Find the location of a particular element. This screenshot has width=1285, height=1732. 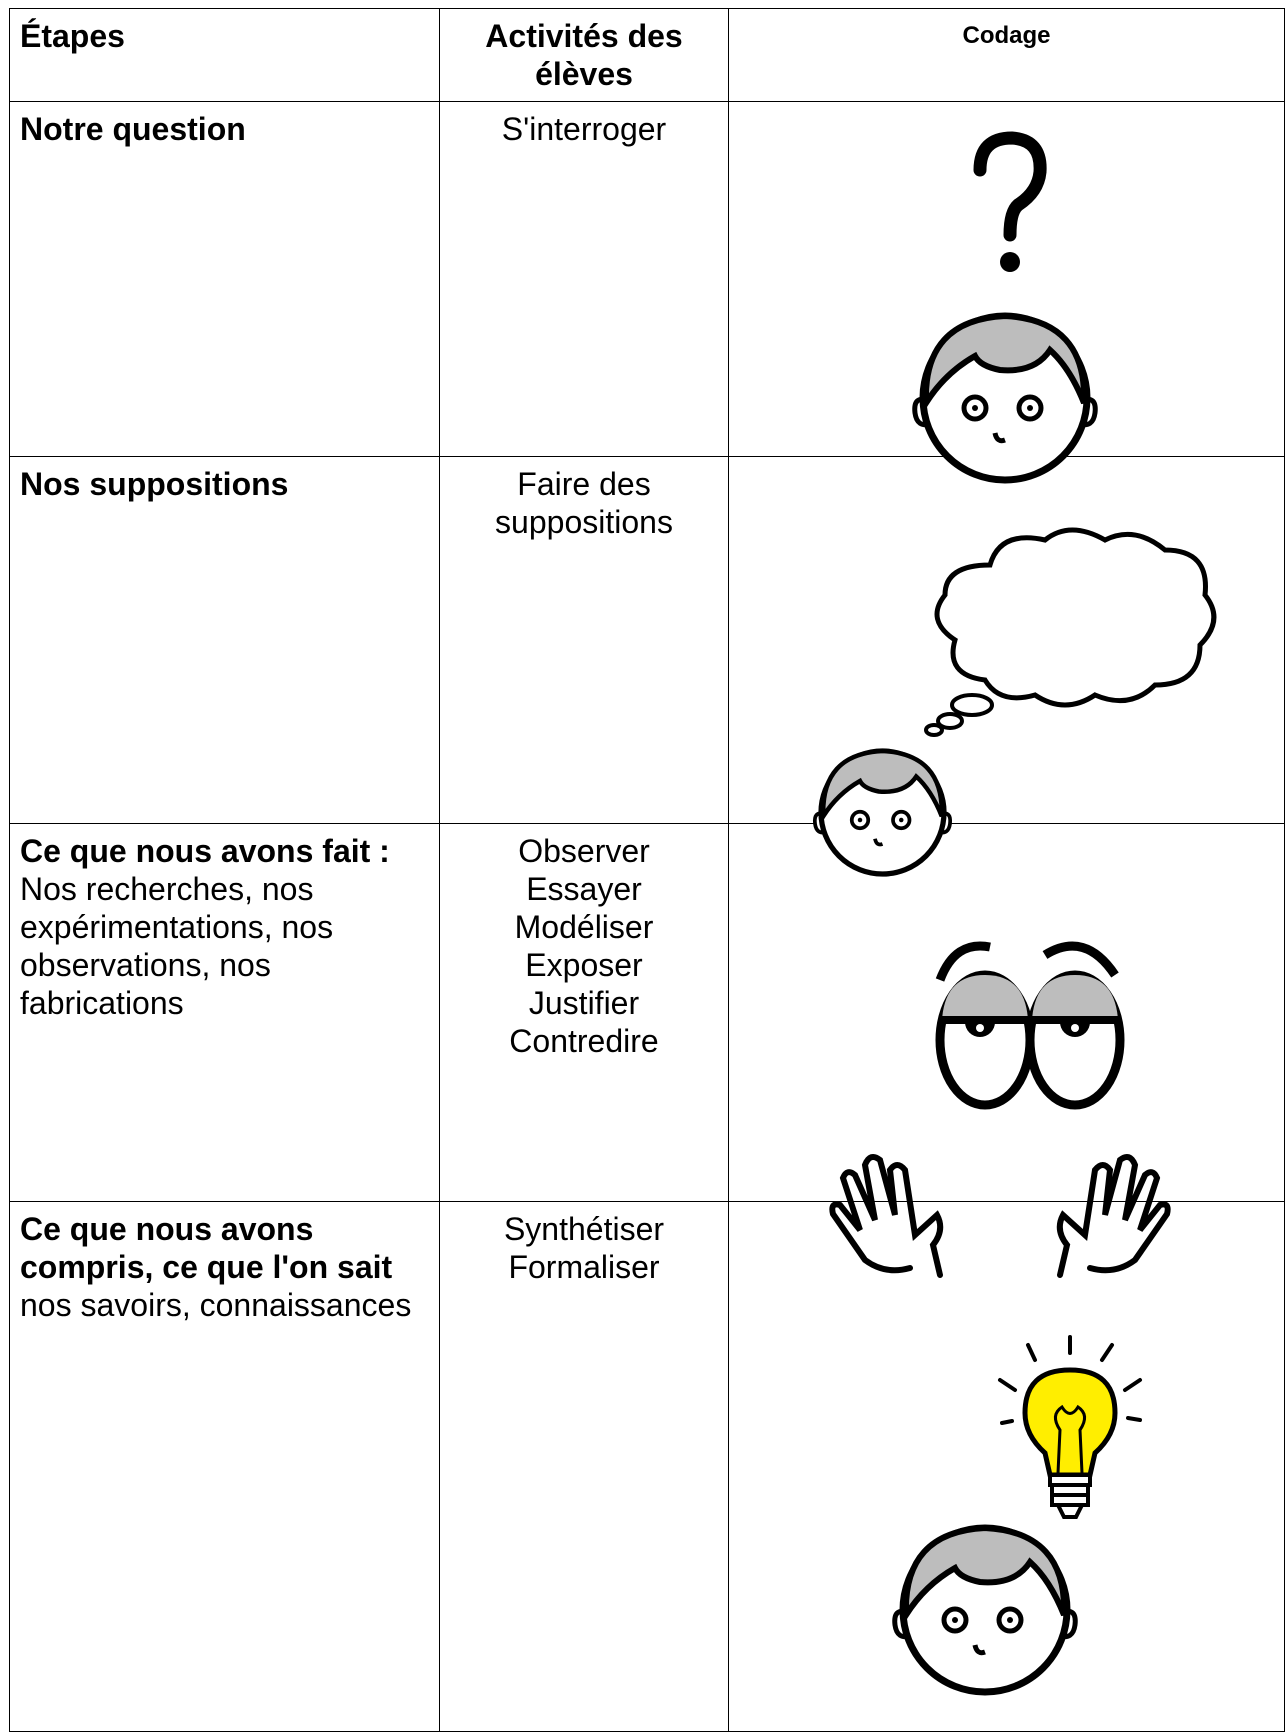

puzzled-face is located at coordinates (1005, 388).